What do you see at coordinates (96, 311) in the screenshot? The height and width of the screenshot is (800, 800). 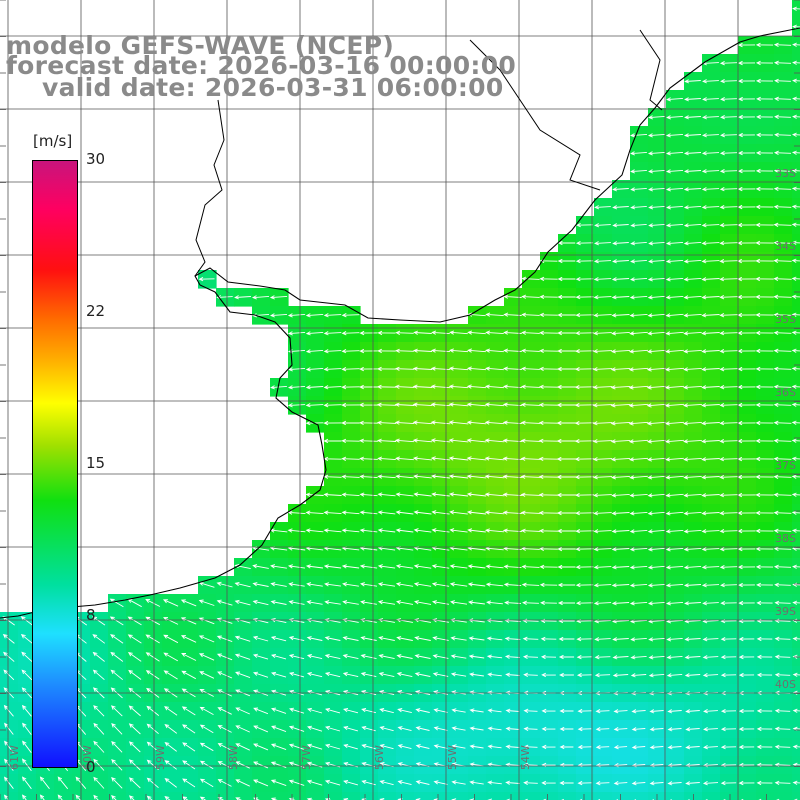 I see `colorbar-tick: 22` at bounding box center [96, 311].